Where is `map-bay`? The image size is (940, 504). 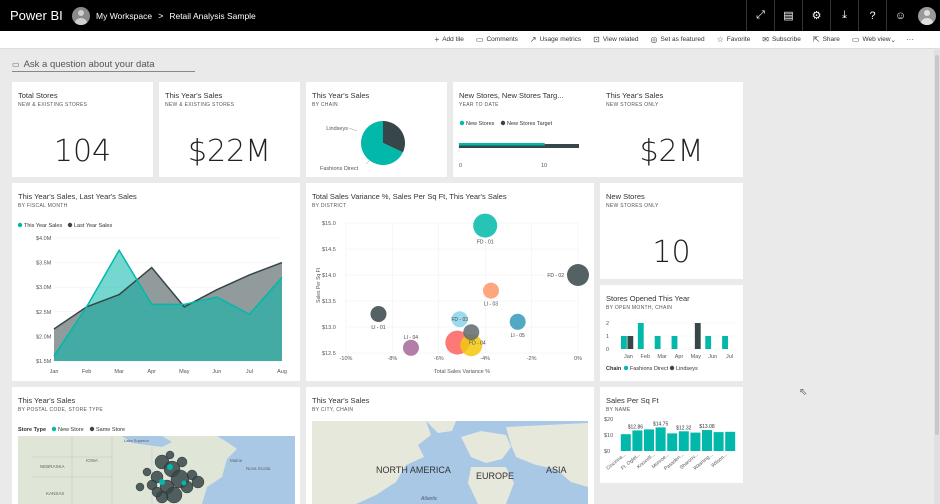 map-bay is located at coordinates (239, 440).